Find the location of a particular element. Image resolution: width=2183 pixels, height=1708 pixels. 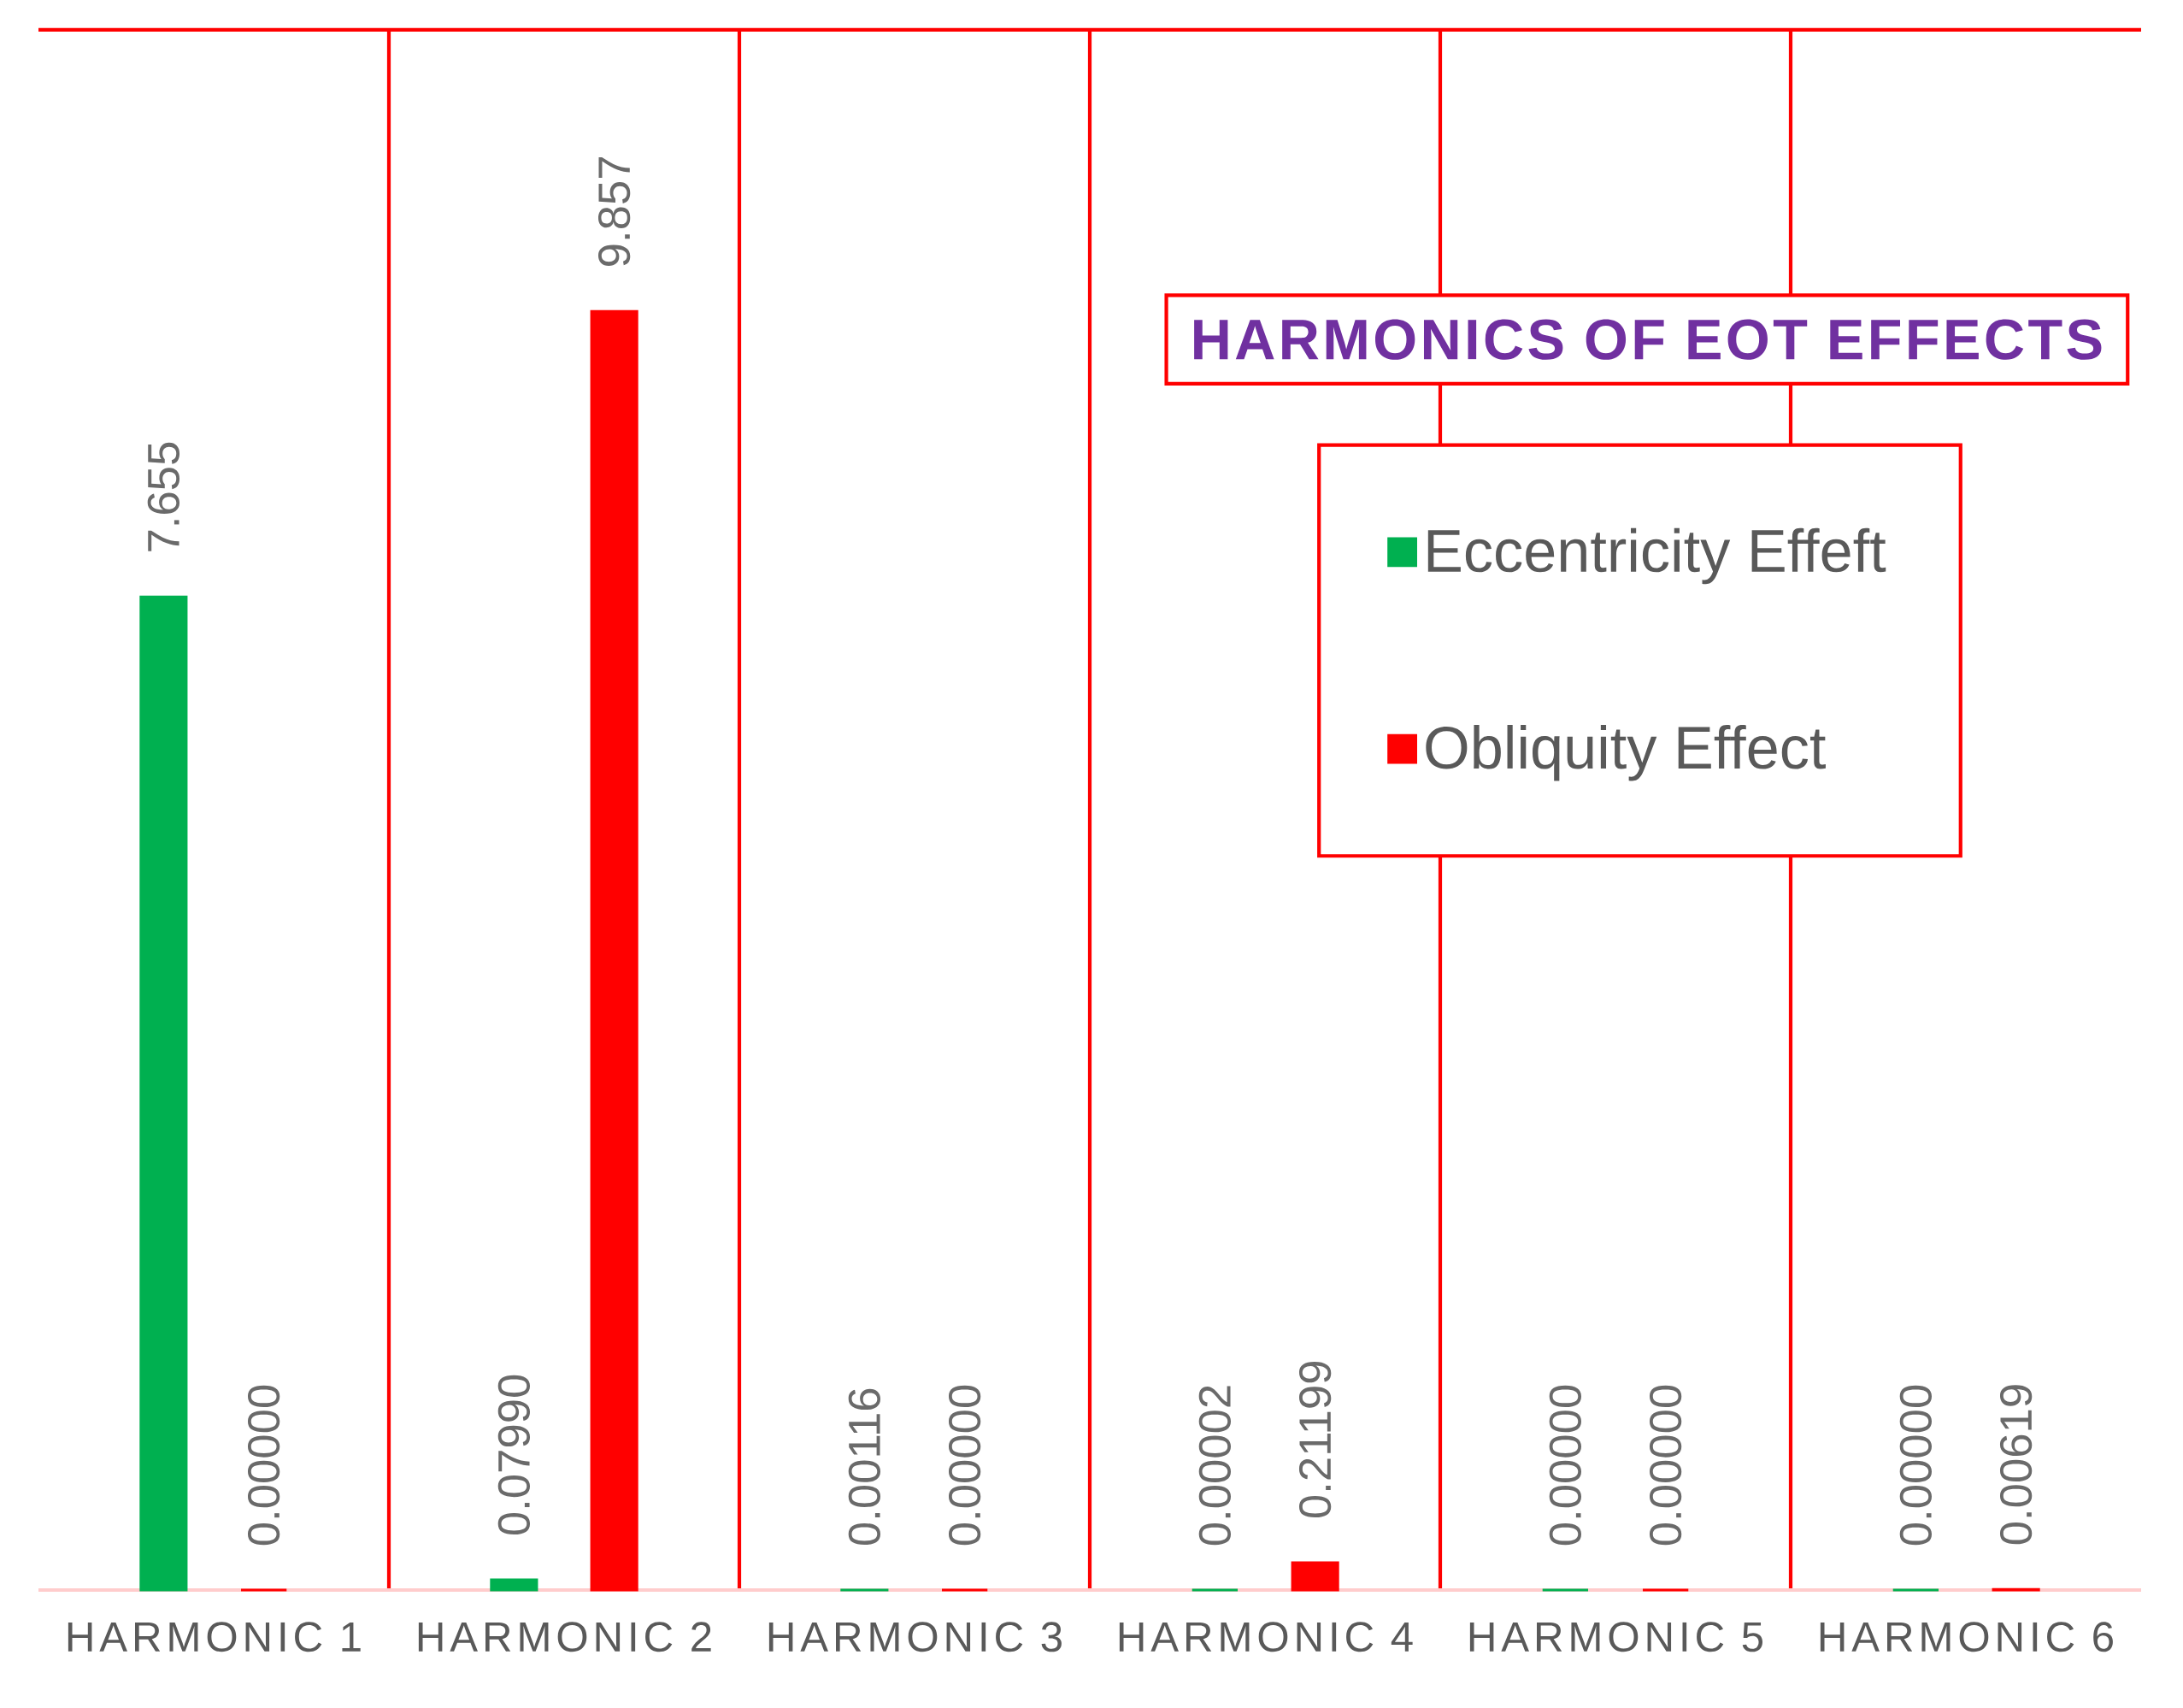

data-label: 0.00116 is located at coordinates (864, 1467).